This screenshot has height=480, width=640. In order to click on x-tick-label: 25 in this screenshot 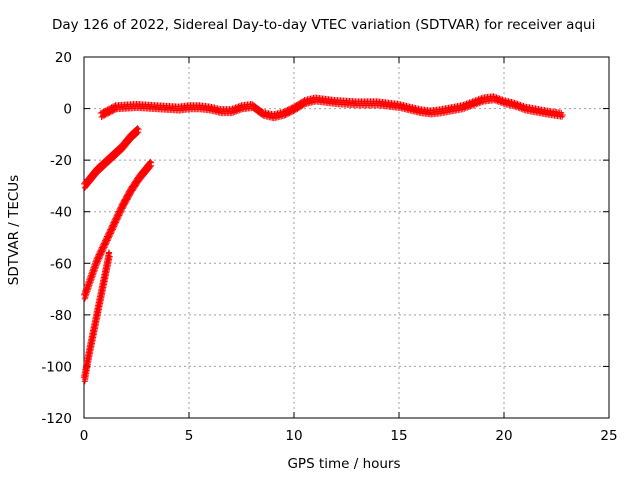, I will do `click(608, 436)`.